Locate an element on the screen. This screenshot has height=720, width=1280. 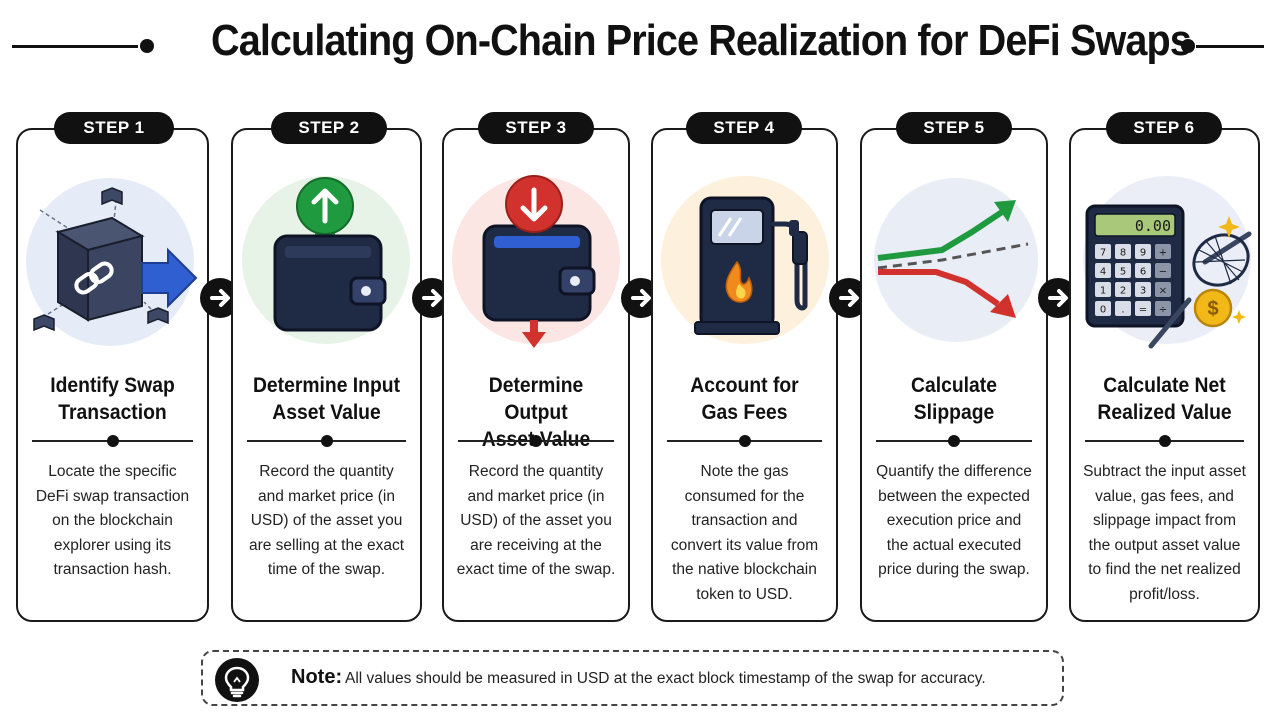
step-4-divider-dot is located at coordinates (744, 441).